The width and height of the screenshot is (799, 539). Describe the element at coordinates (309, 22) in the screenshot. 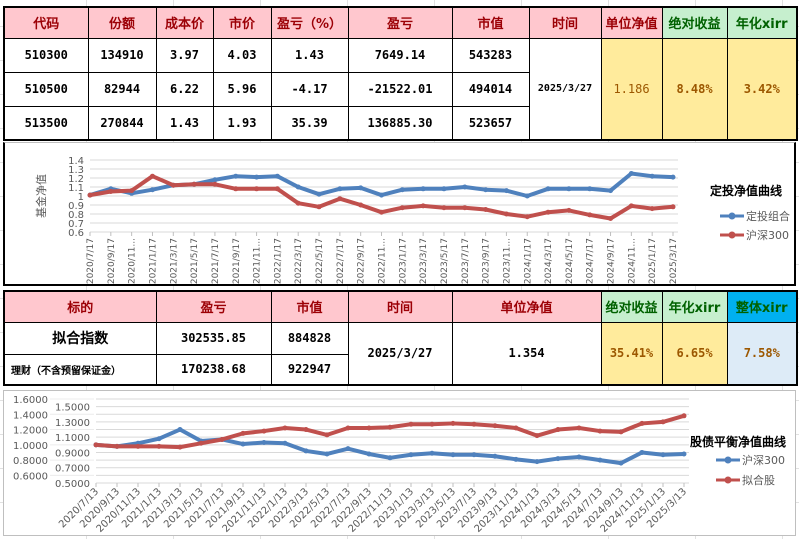

I see `header-pnl-pct: 盈亏（%）` at that location.